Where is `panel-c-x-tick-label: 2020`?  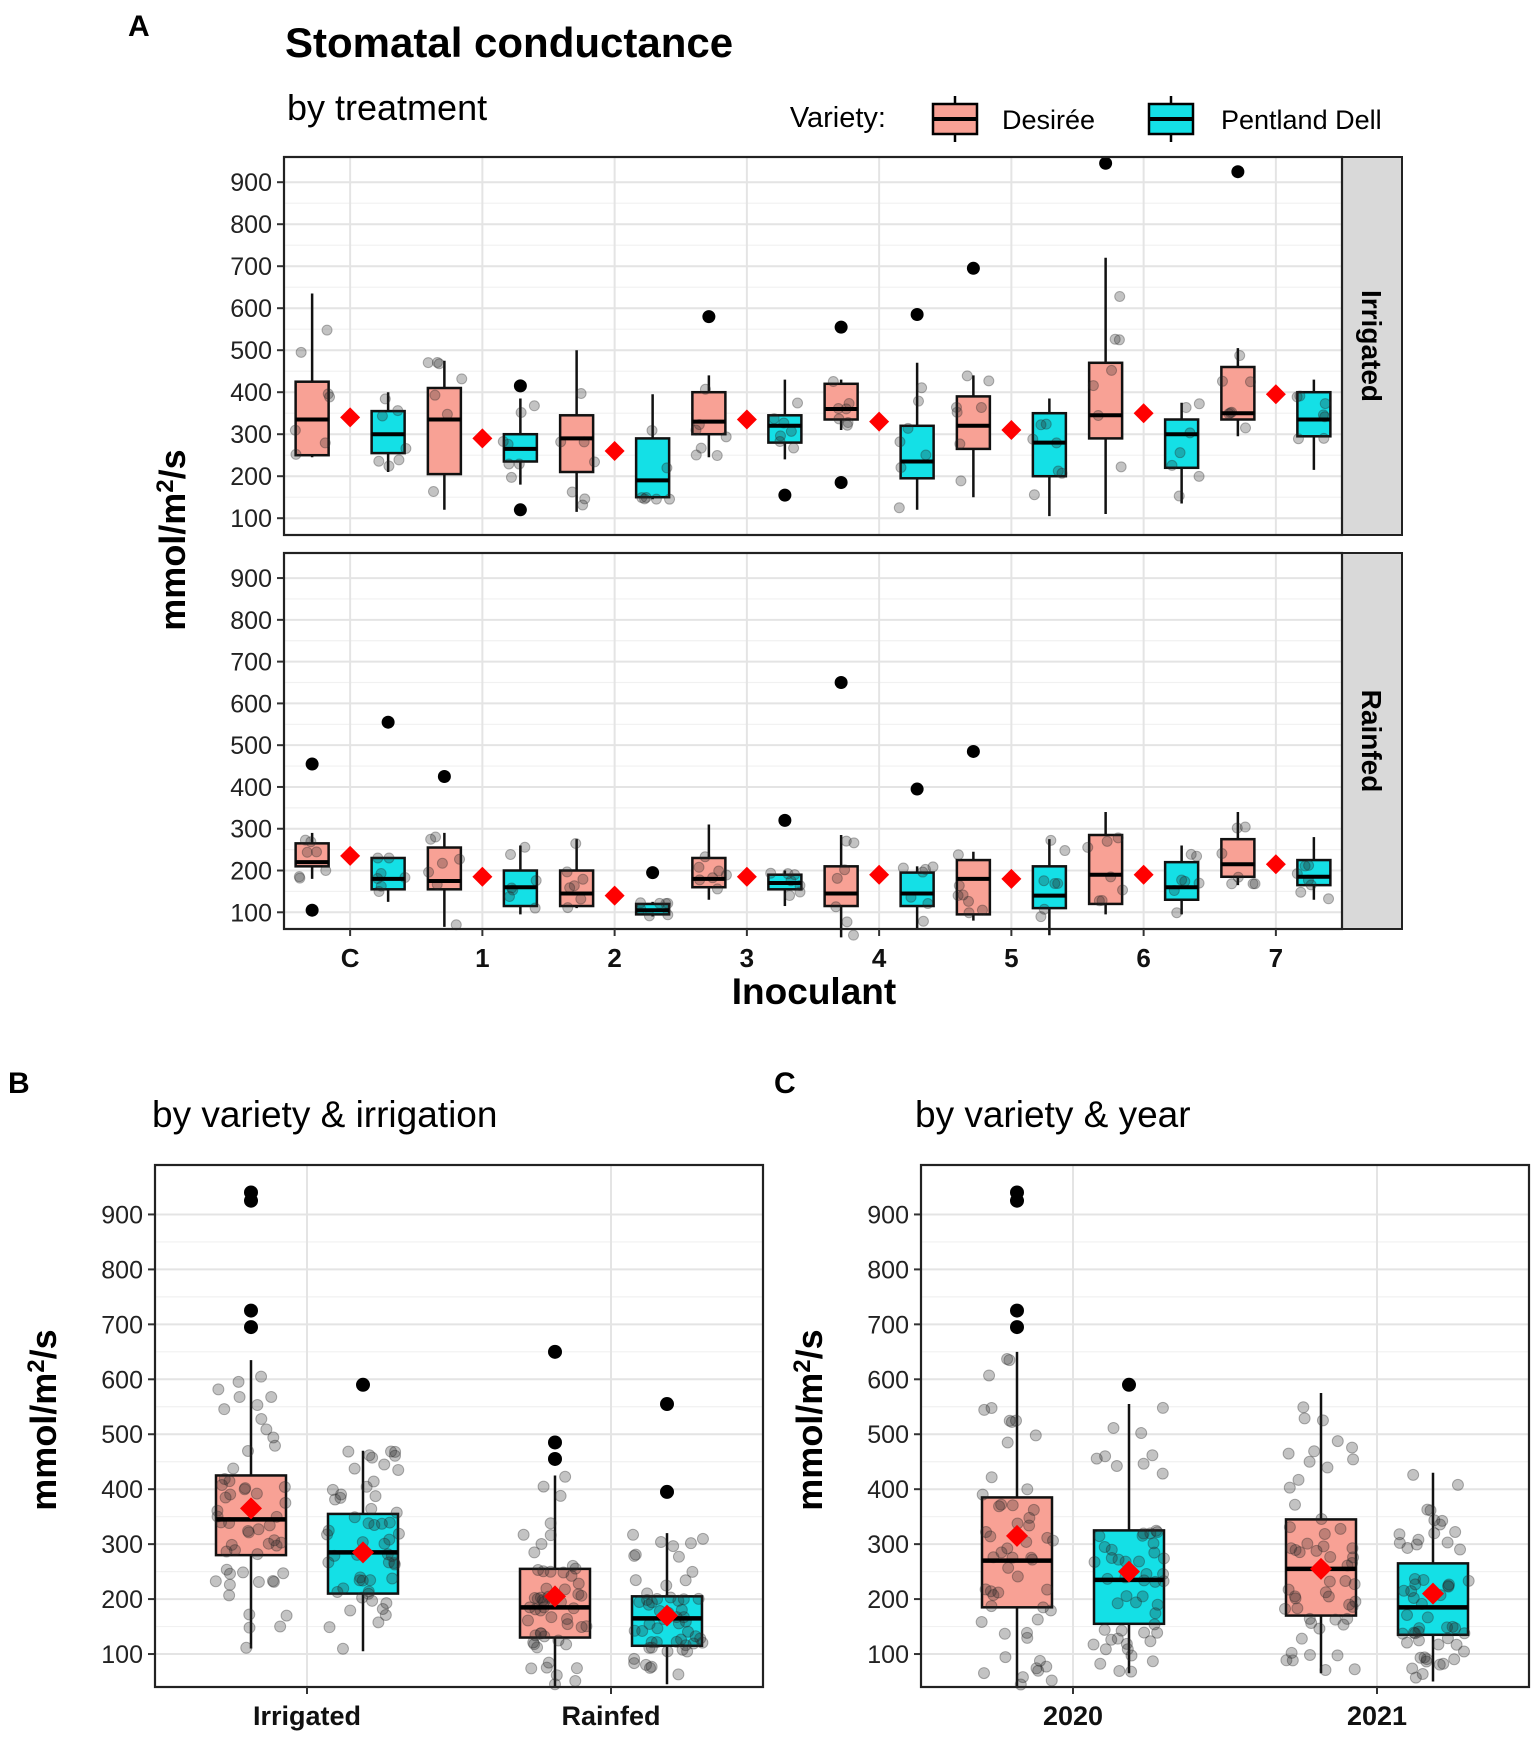
panel-c-x-tick-label: 2020 is located at coordinates (1073, 1716).